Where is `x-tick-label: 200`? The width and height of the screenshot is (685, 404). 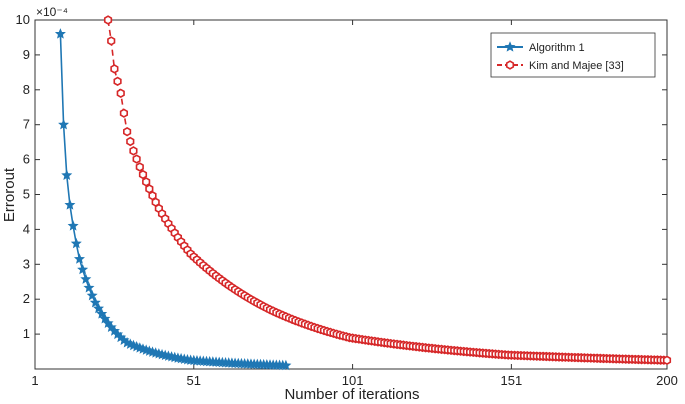
x-tick-label: 200 is located at coordinates (667, 380).